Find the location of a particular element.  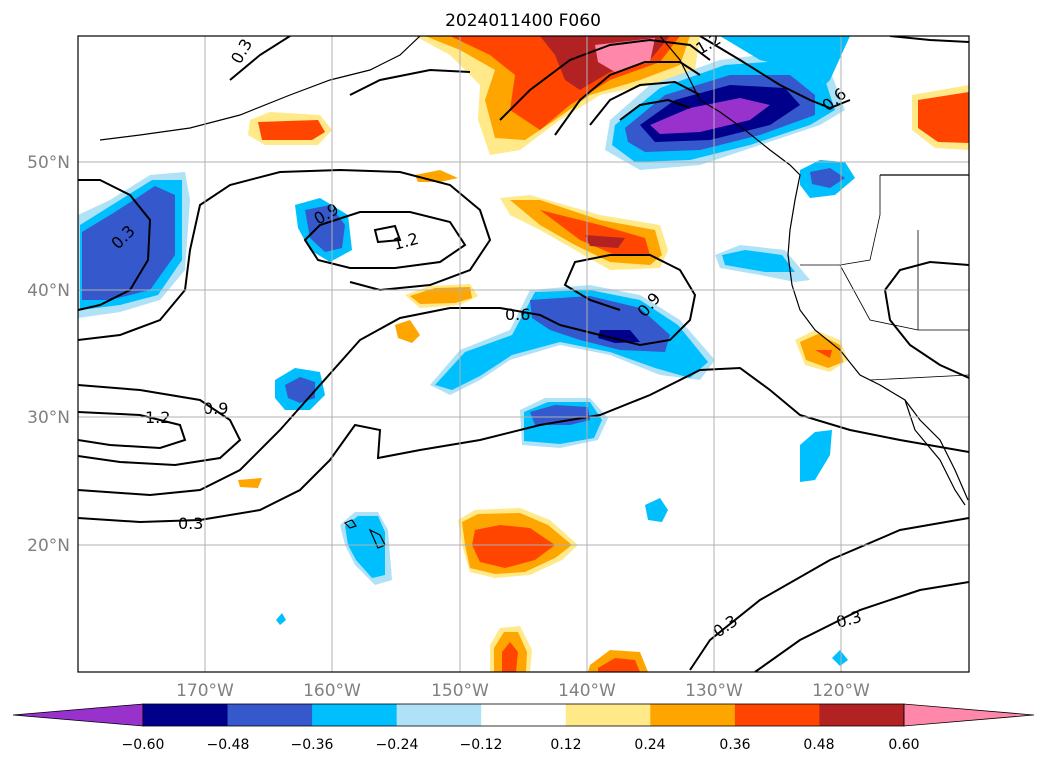

contour-label: 0.6 is located at coordinates (517, 314).